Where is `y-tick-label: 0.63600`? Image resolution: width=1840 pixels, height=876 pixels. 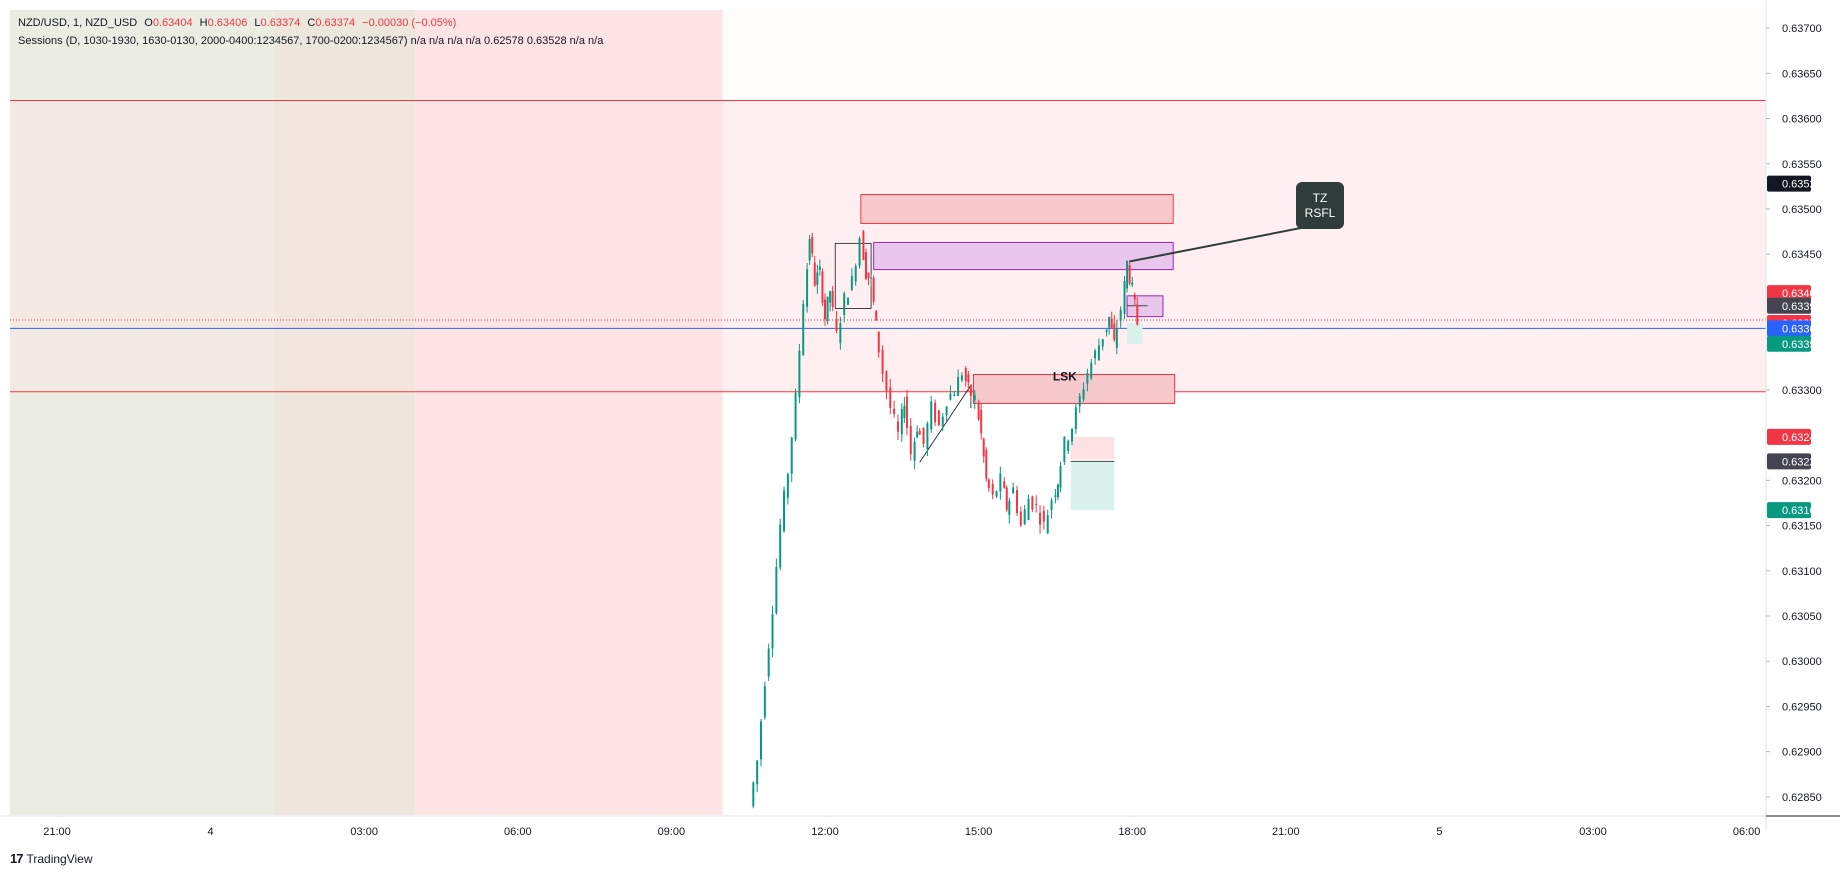 y-tick-label: 0.63600 is located at coordinates (1802, 120).